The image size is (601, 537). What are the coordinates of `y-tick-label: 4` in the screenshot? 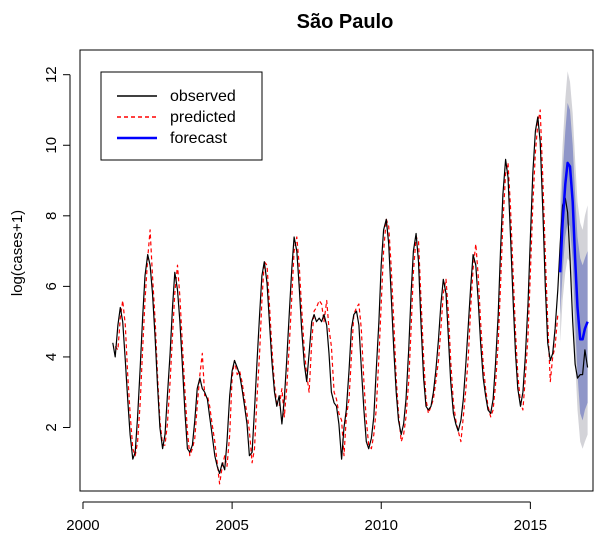 It's located at (51, 357).